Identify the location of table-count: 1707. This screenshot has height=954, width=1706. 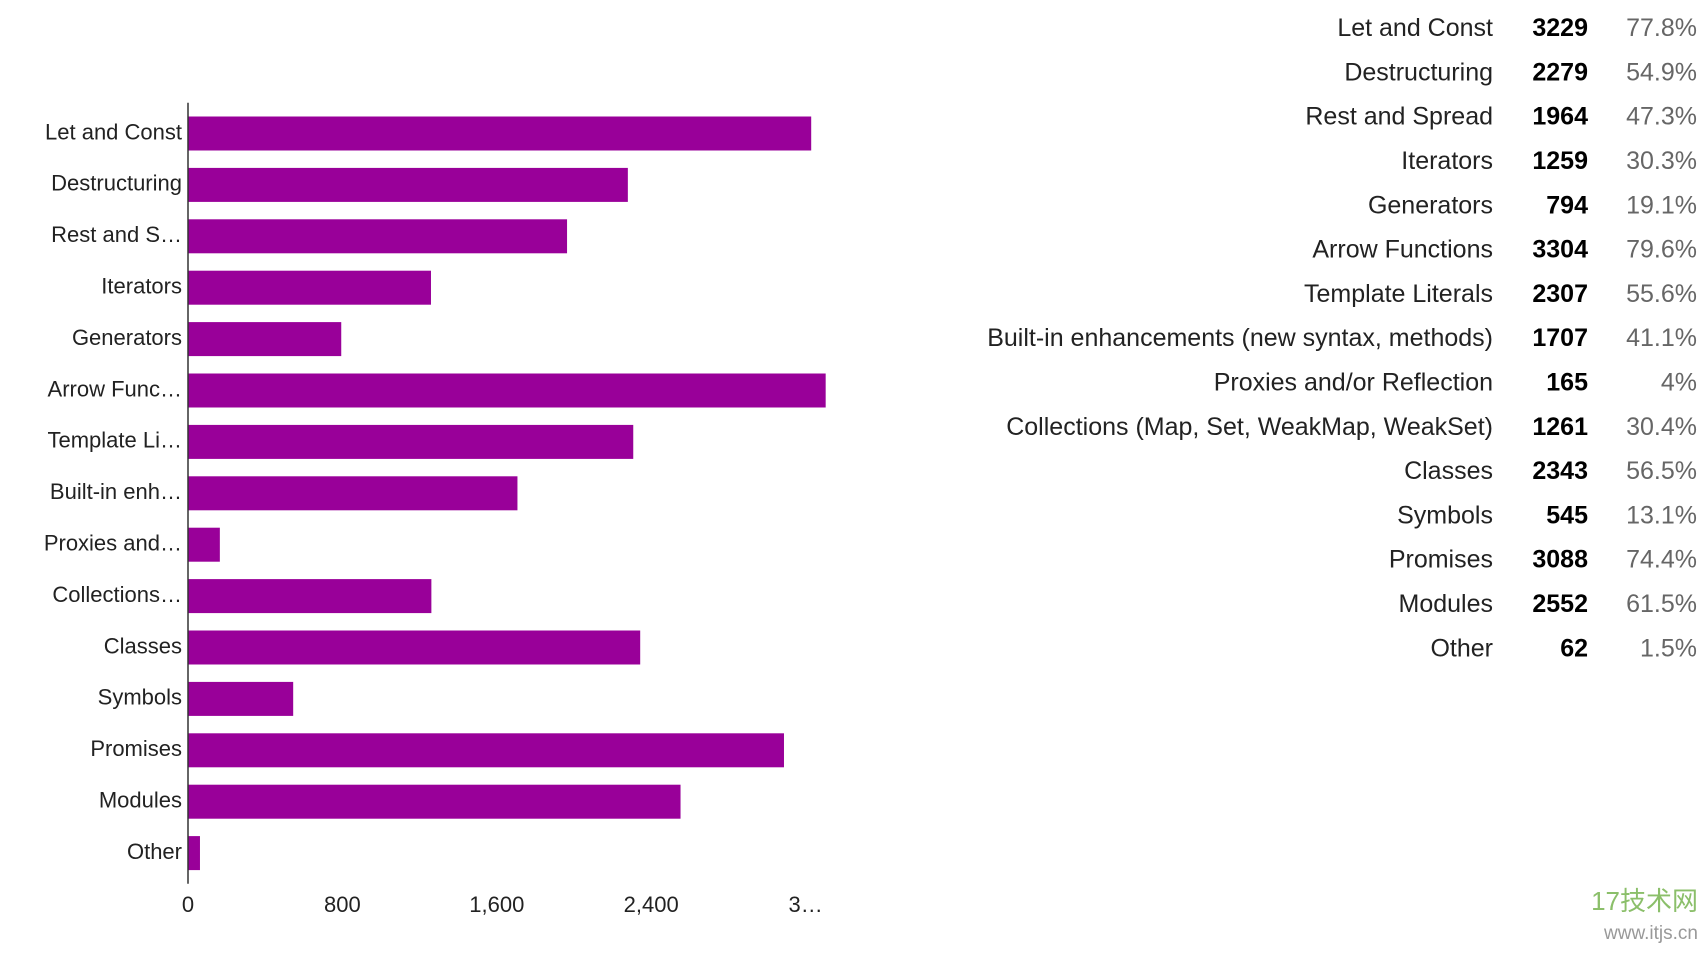
(1560, 338).